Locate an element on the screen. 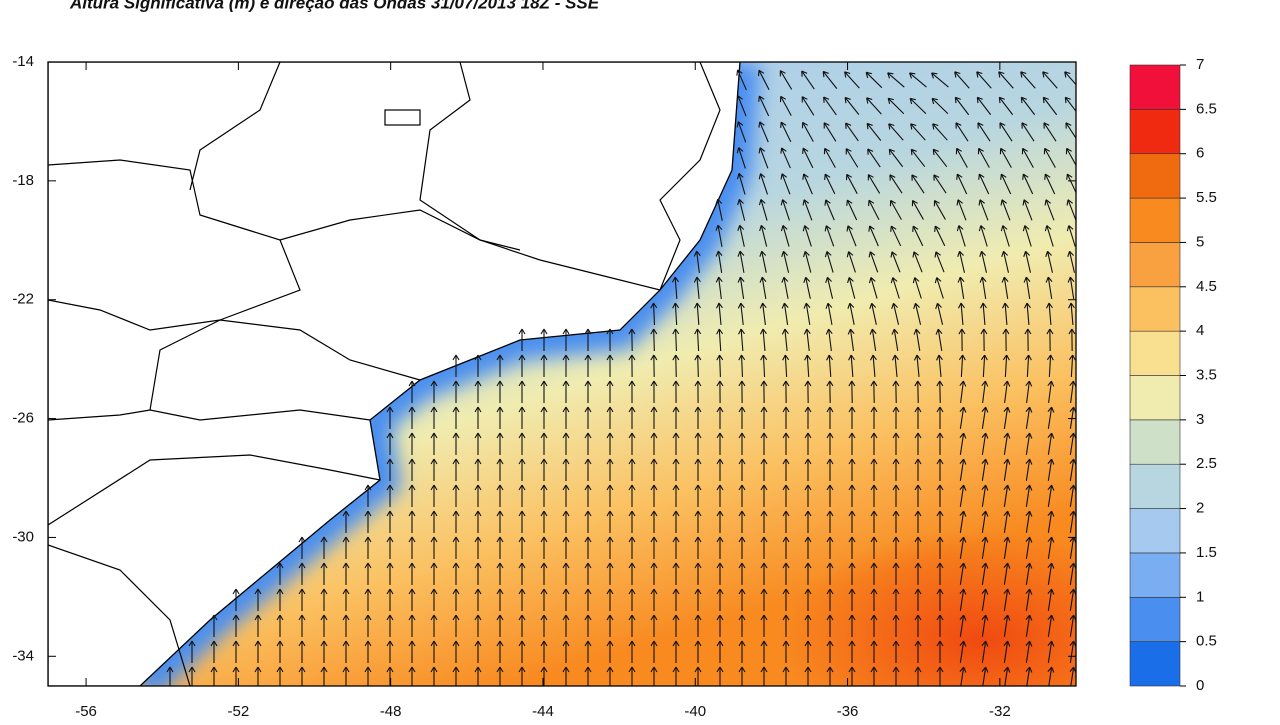  colorbar-band is located at coordinates (1155, 486).